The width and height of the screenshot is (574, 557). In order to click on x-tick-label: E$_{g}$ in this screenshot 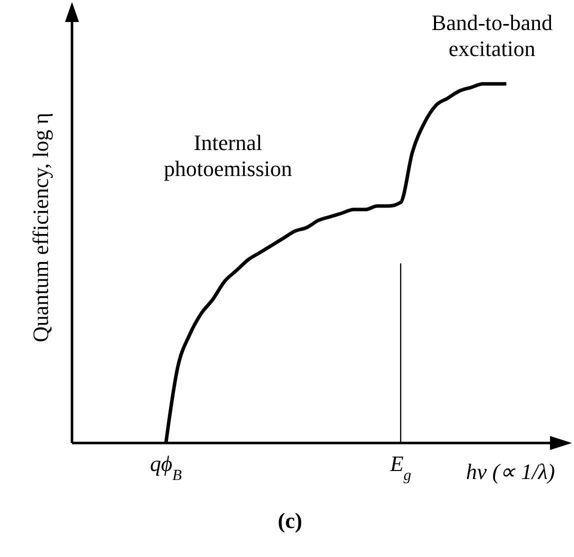, I will do `click(400, 467)`.